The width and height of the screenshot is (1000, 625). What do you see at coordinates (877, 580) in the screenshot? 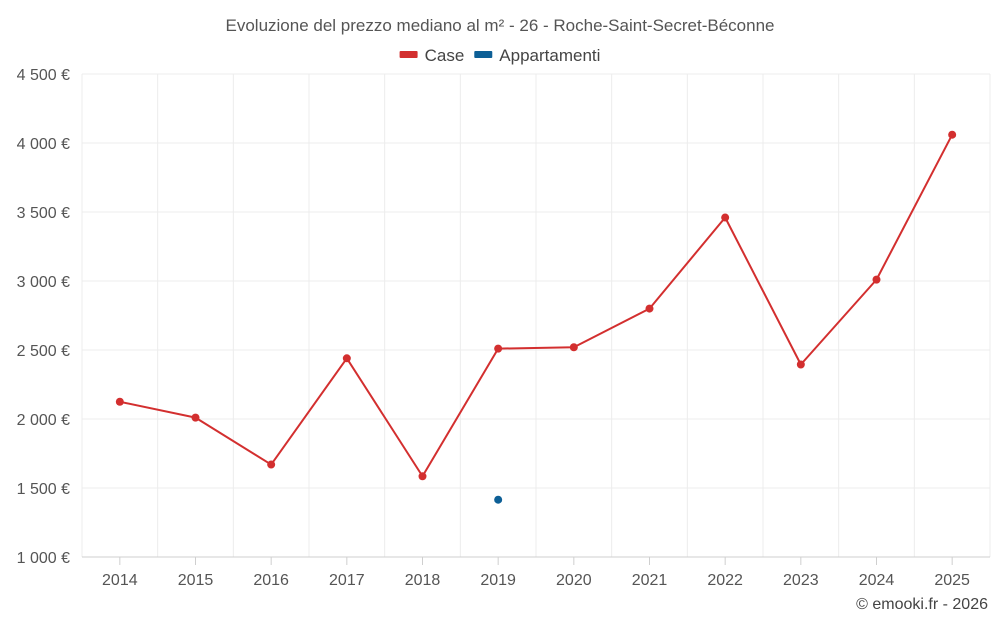
I see `x-tick-label: 2024` at bounding box center [877, 580].